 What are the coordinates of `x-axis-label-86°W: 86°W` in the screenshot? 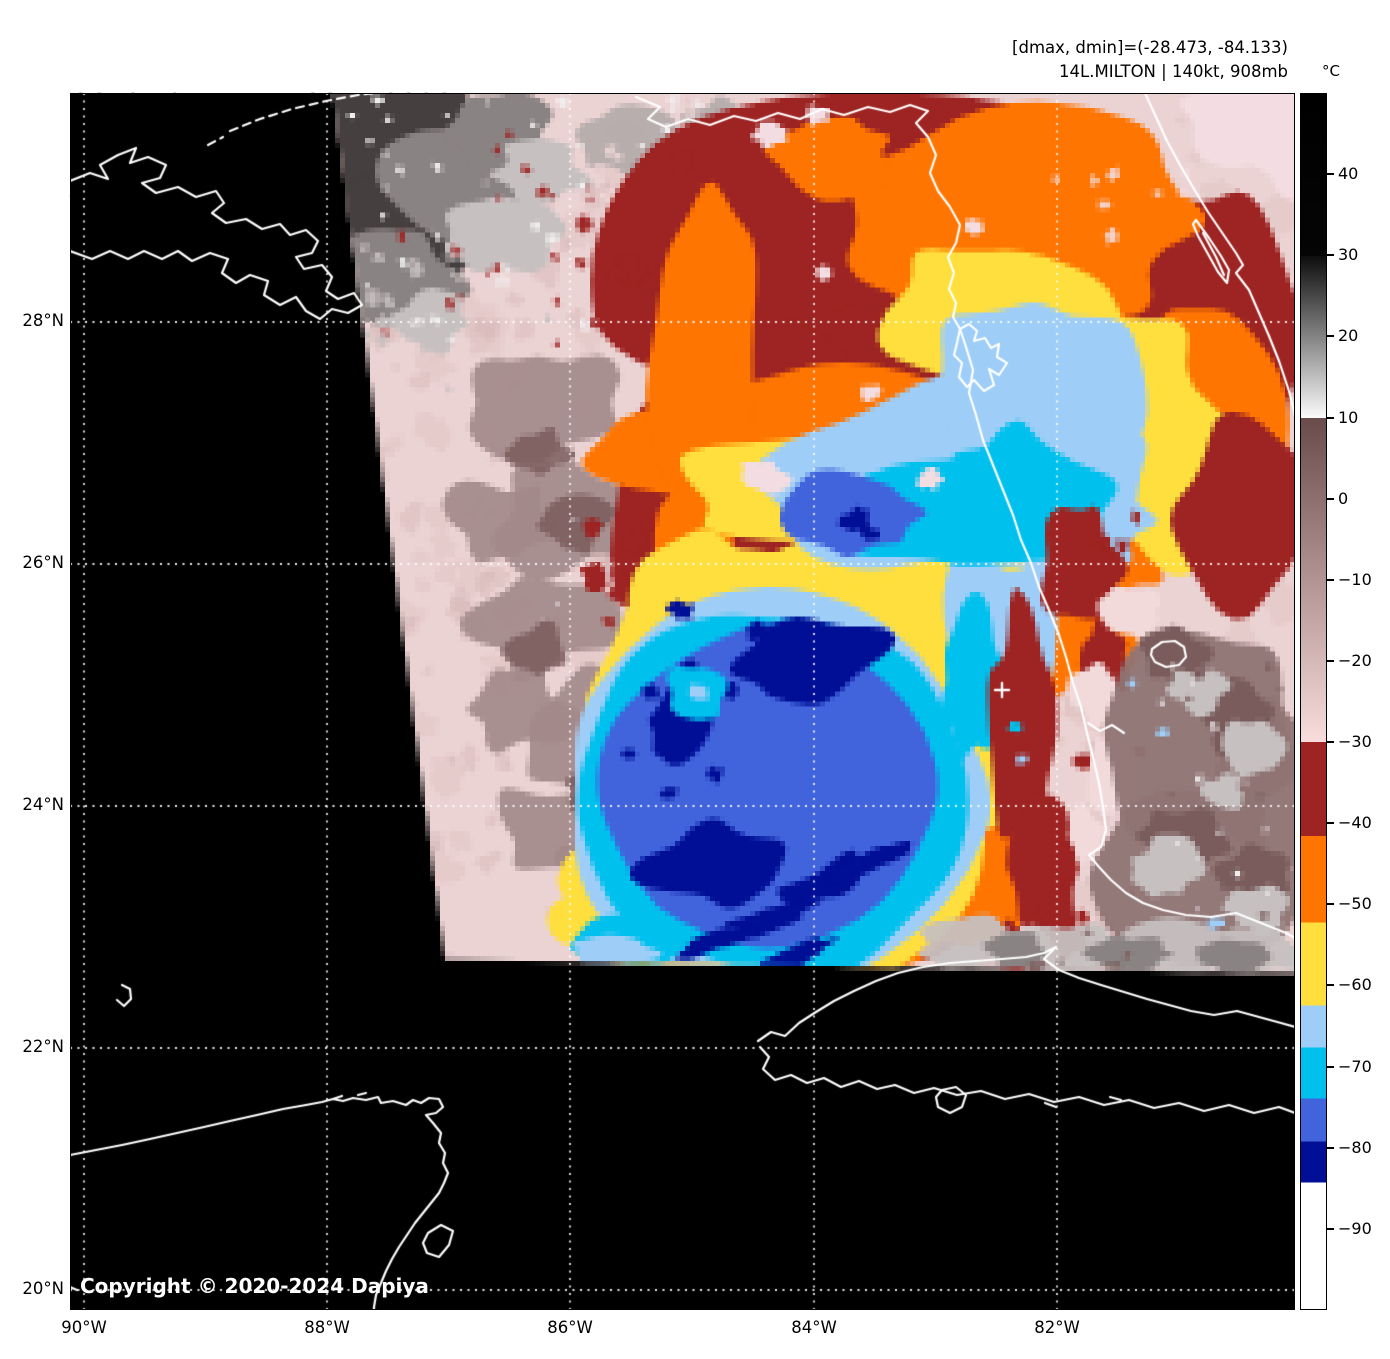 It's located at (570, 1327).